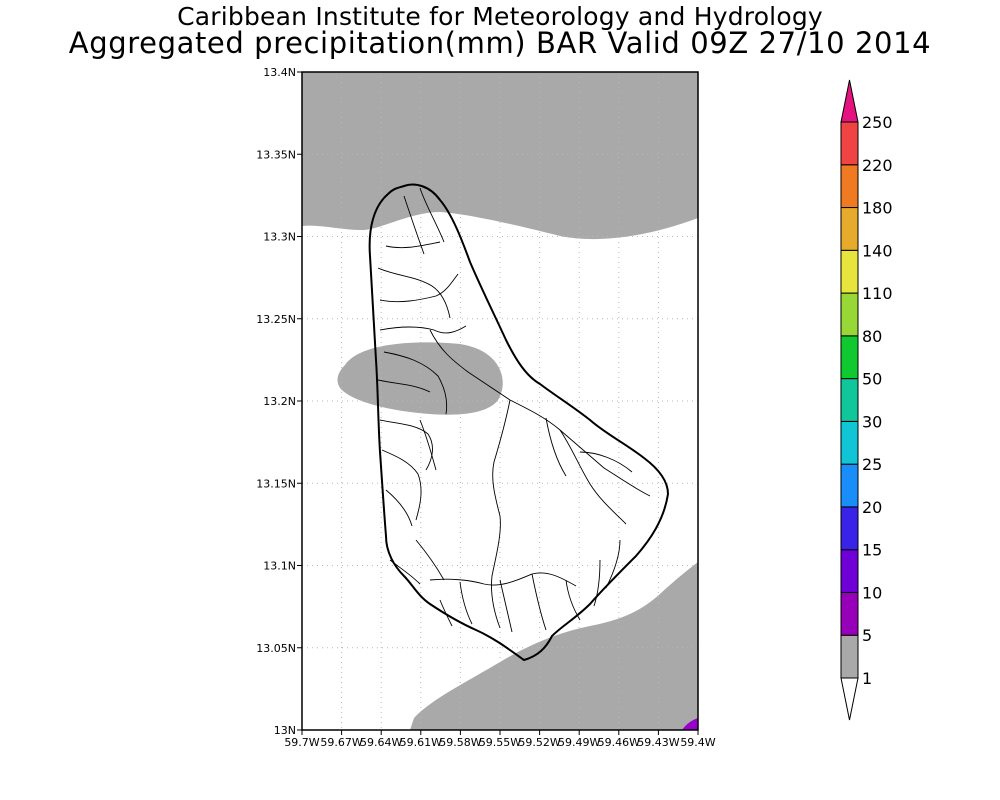 This screenshot has height=800, width=1000. What do you see at coordinates (872, 421) in the screenshot?
I see `colorbar-label: 30` at bounding box center [872, 421].